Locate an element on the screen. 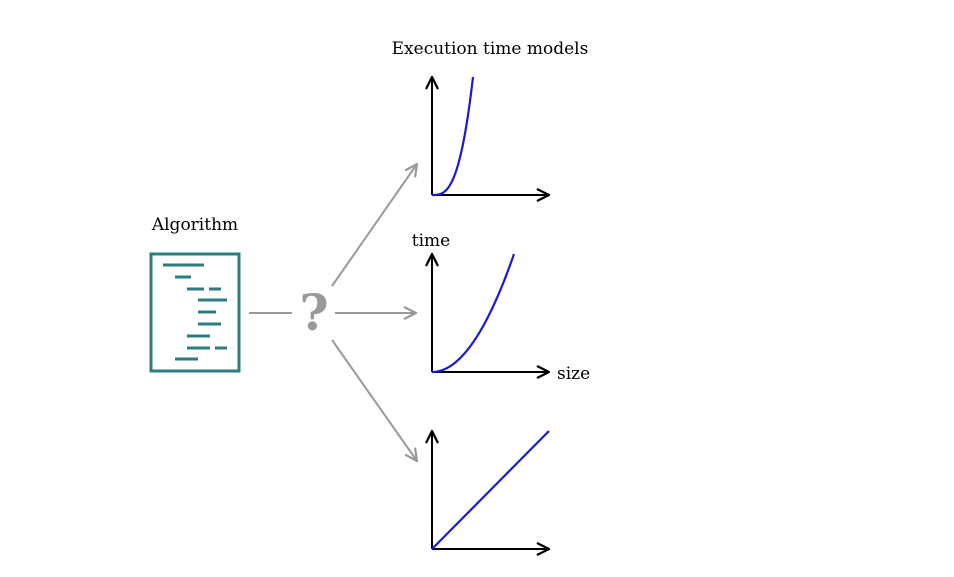 This screenshot has width=954, height=577. arrow-to-linear-model is located at coordinates (375, 401).